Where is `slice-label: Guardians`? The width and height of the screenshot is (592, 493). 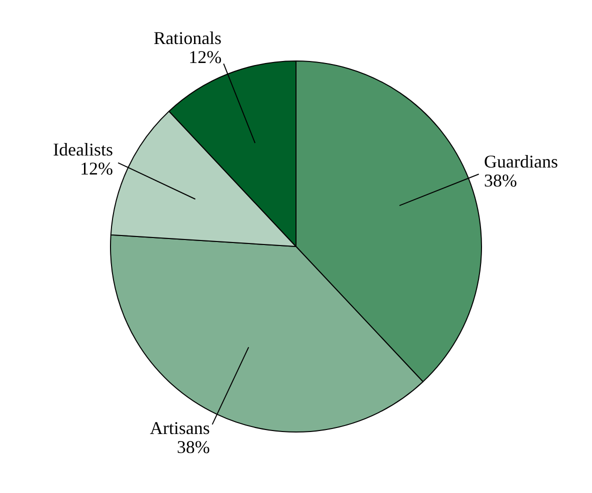
slice-label: Guardians is located at coordinates (521, 161).